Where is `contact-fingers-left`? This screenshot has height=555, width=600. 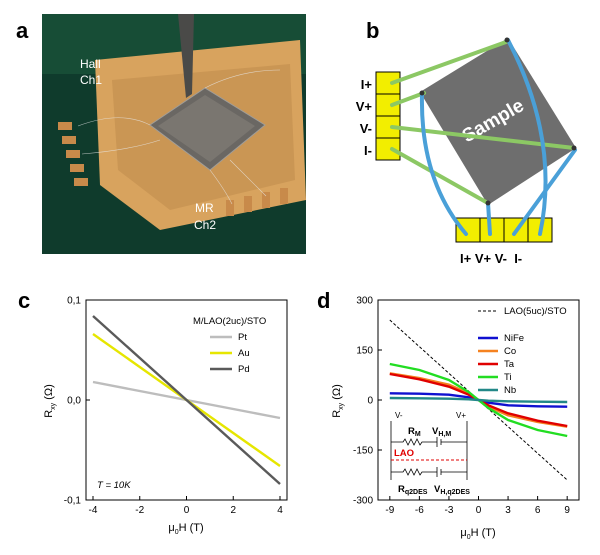
contact-fingers-left is located at coordinates (73, 154).